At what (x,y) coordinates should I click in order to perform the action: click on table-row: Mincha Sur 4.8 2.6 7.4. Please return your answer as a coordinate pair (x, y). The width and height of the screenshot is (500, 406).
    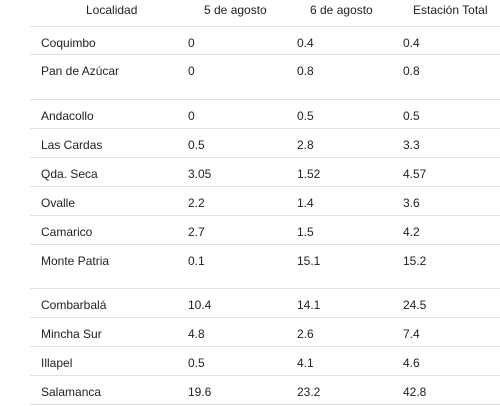
    Looking at the image, I should click on (265, 332).